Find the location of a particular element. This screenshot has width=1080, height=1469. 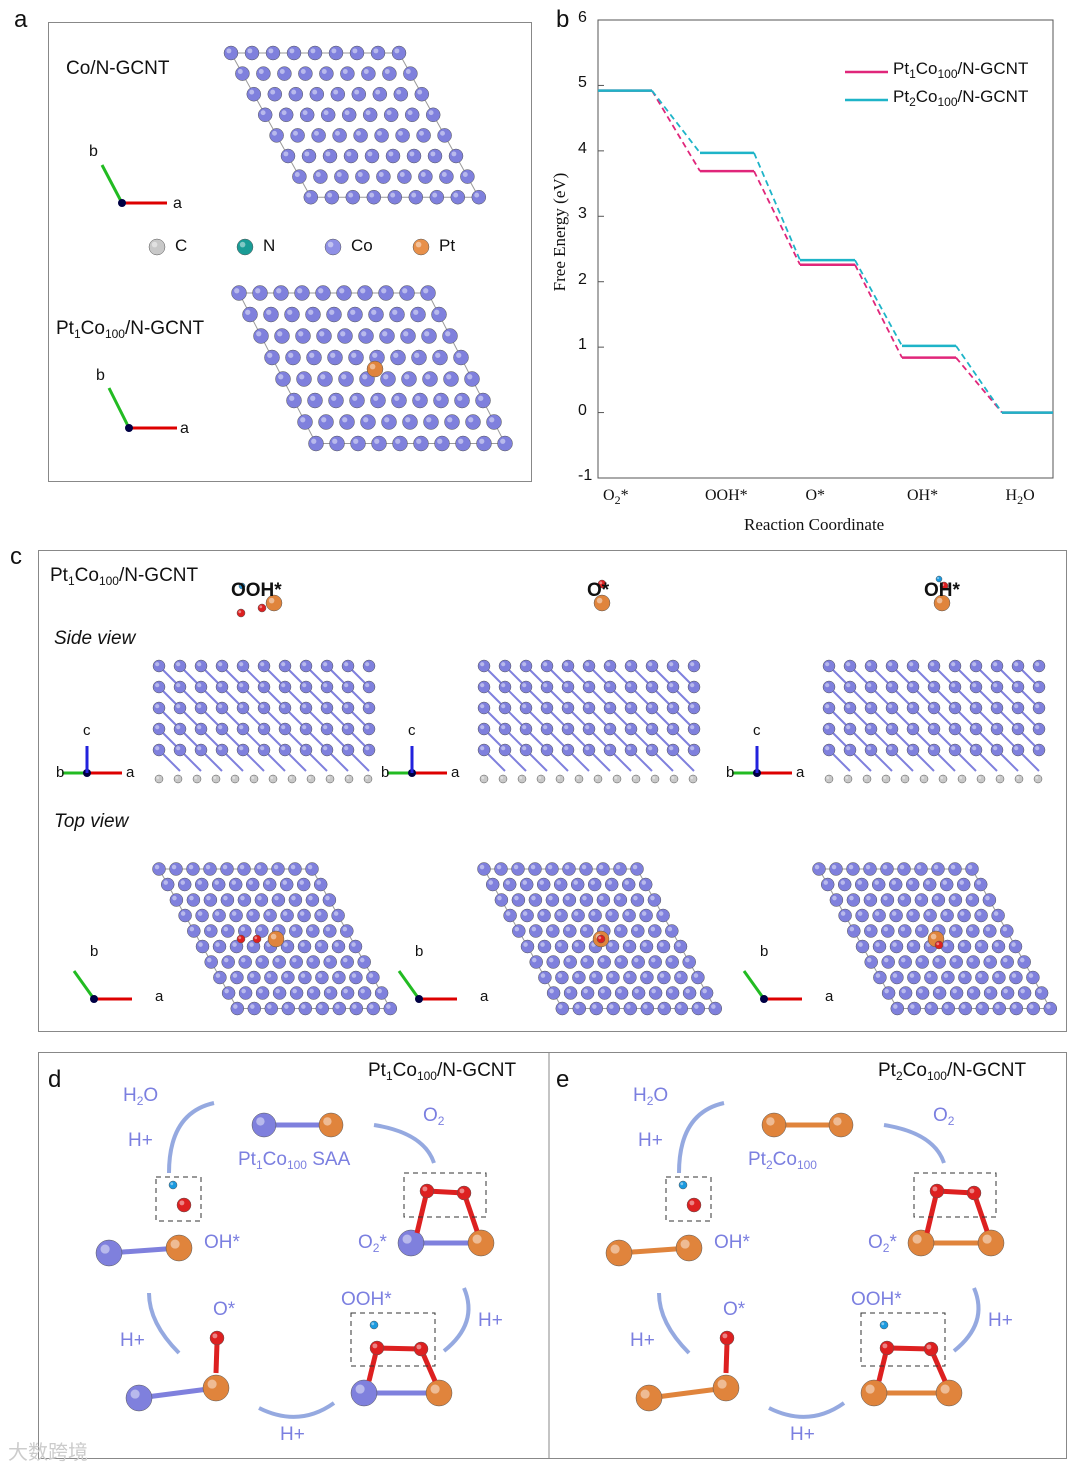

e-oh-label: OH* is located at coordinates (732, 1242).